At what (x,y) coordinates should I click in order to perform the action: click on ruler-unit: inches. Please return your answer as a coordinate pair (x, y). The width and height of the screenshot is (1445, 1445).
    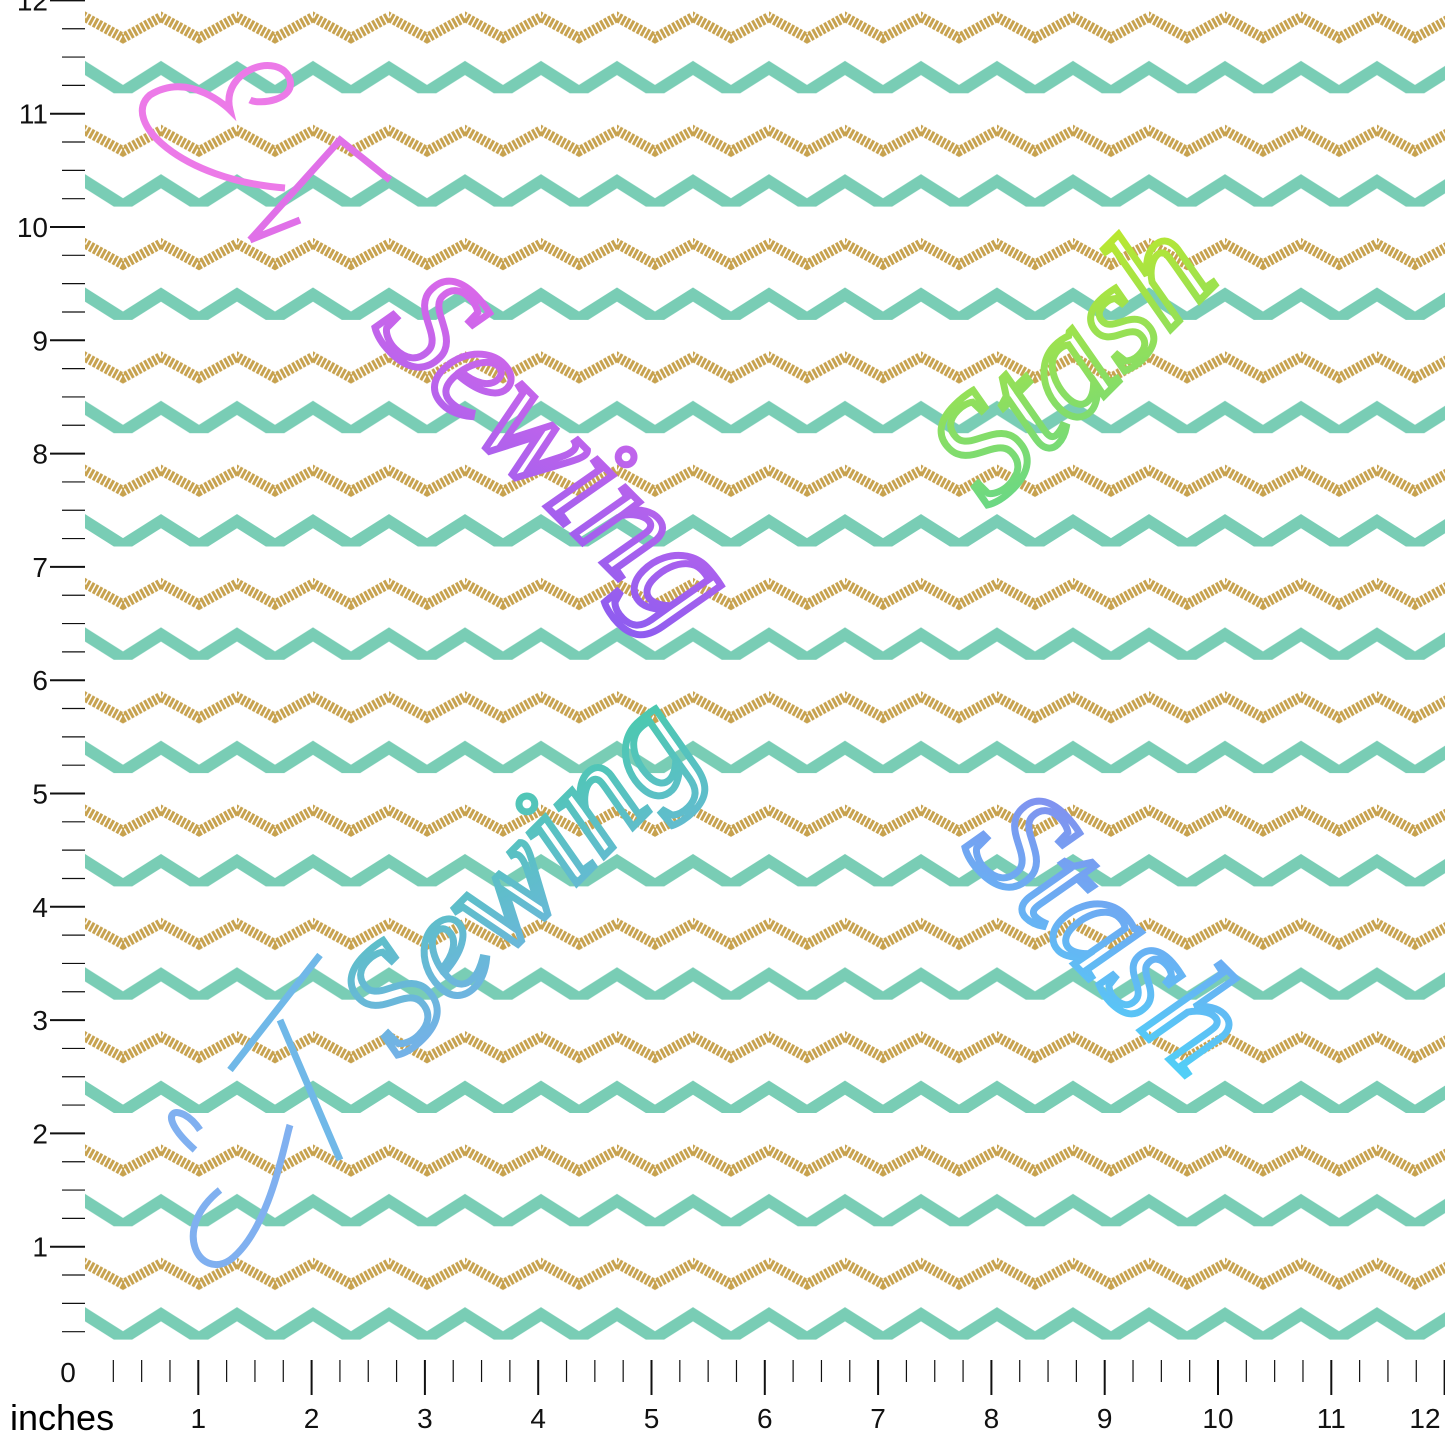
    Looking at the image, I should click on (62, 1417).